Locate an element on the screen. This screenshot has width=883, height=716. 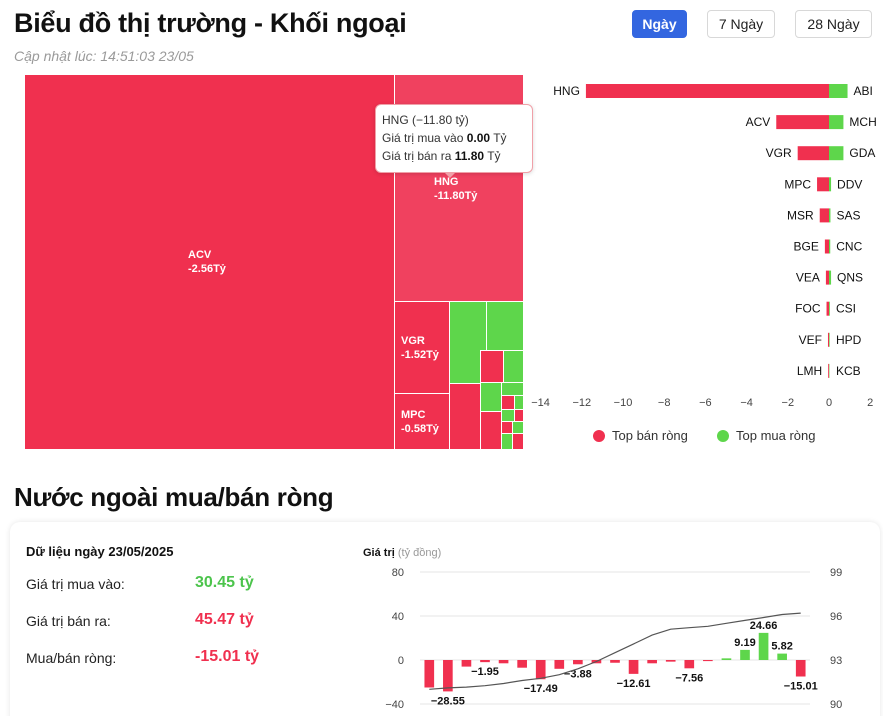
treemap-label-vgr: VGR -1.52Tỷ is located at coordinates (420, 348).